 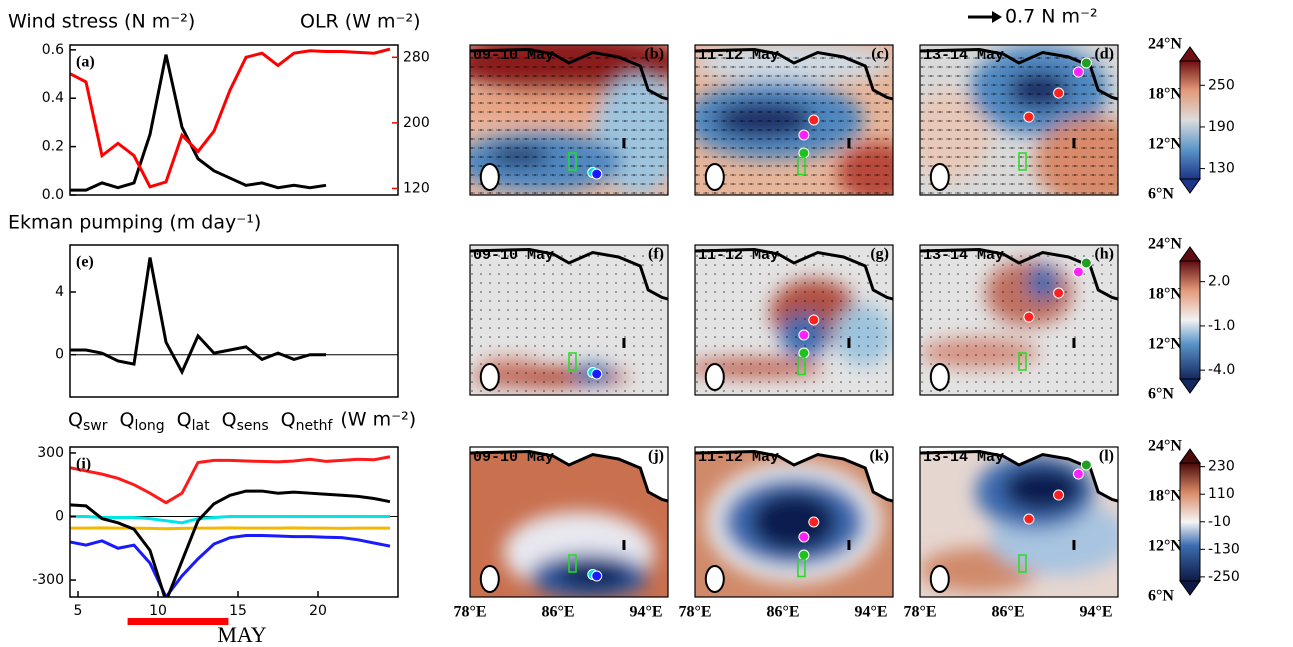 What do you see at coordinates (78, 611) in the screenshot?
I see `x-tick-label: 5` at bounding box center [78, 611].